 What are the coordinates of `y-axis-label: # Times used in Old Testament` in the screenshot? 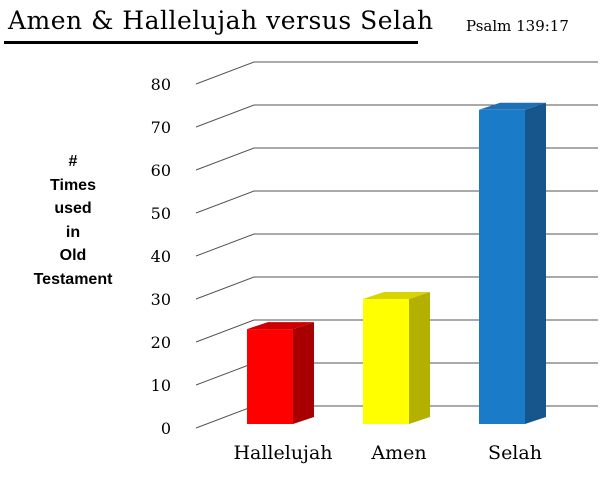 It's located at (73, 220).